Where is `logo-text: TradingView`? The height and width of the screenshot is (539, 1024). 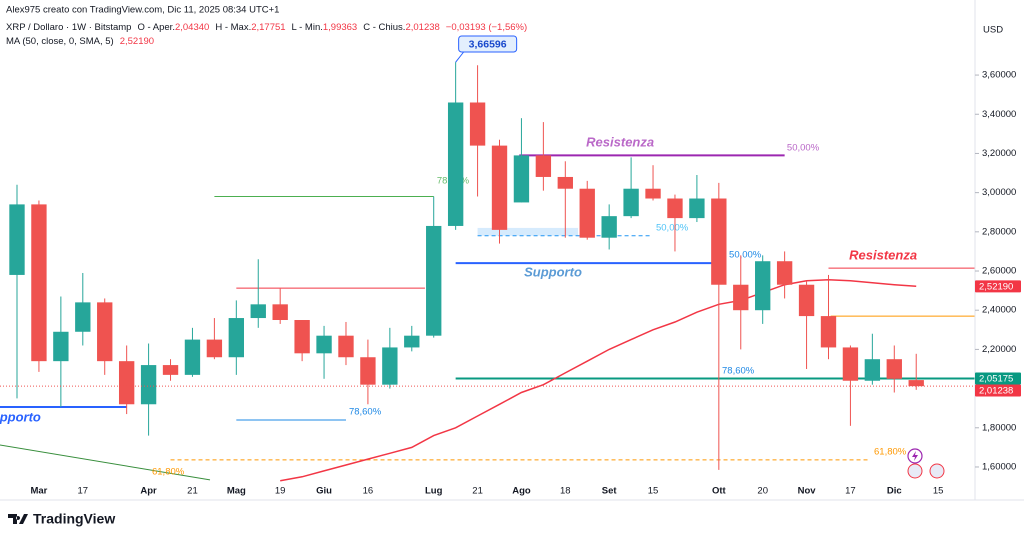
logo-text: TradingView is located at coordinates (74, 519).